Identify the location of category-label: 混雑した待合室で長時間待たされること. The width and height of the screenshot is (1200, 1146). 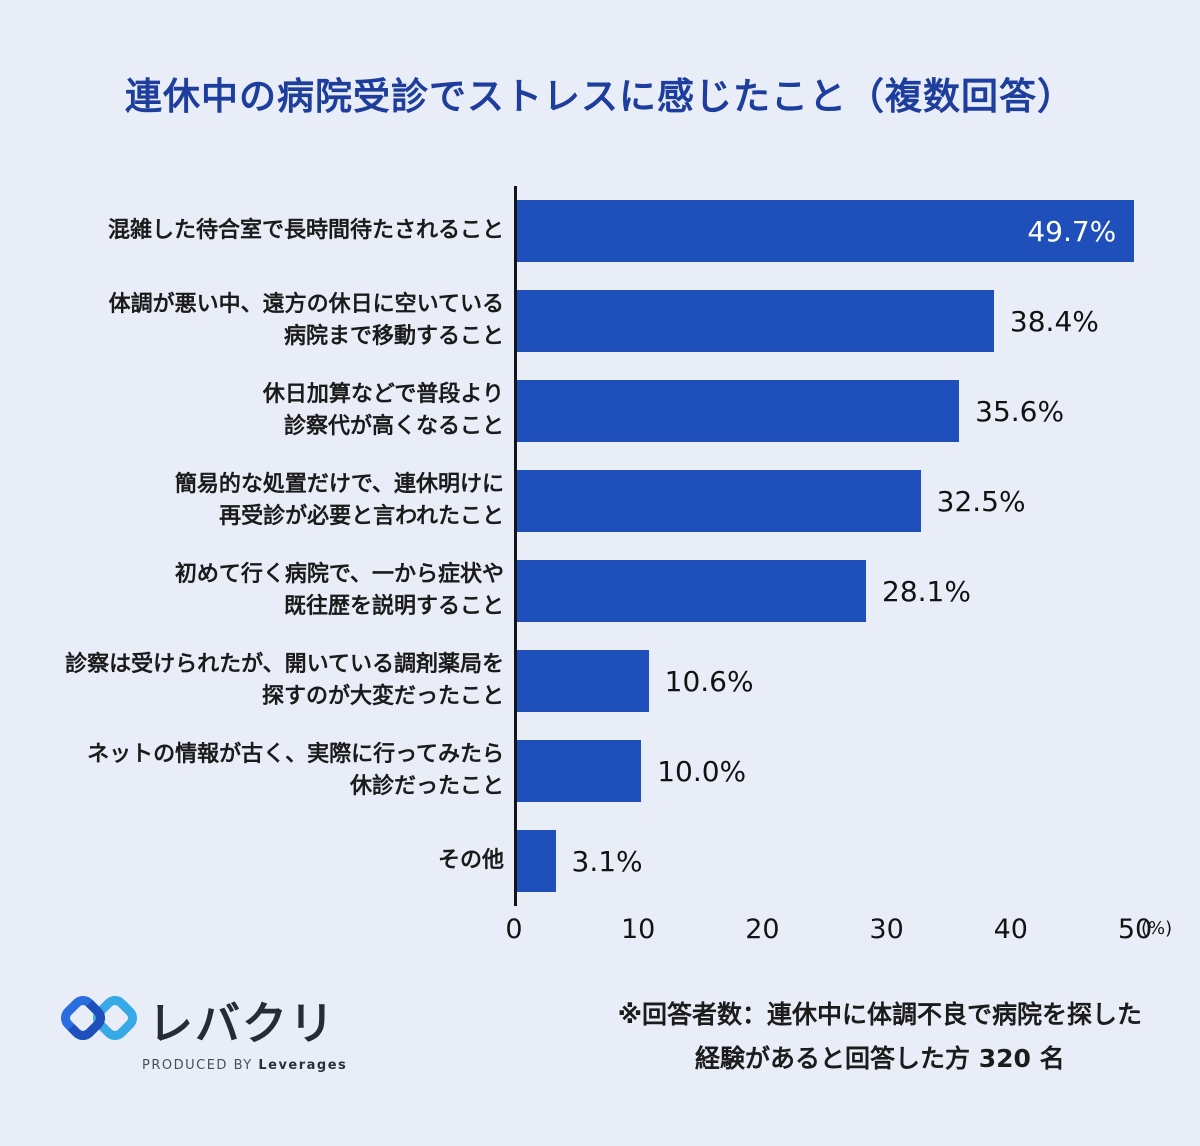
(305, 231).